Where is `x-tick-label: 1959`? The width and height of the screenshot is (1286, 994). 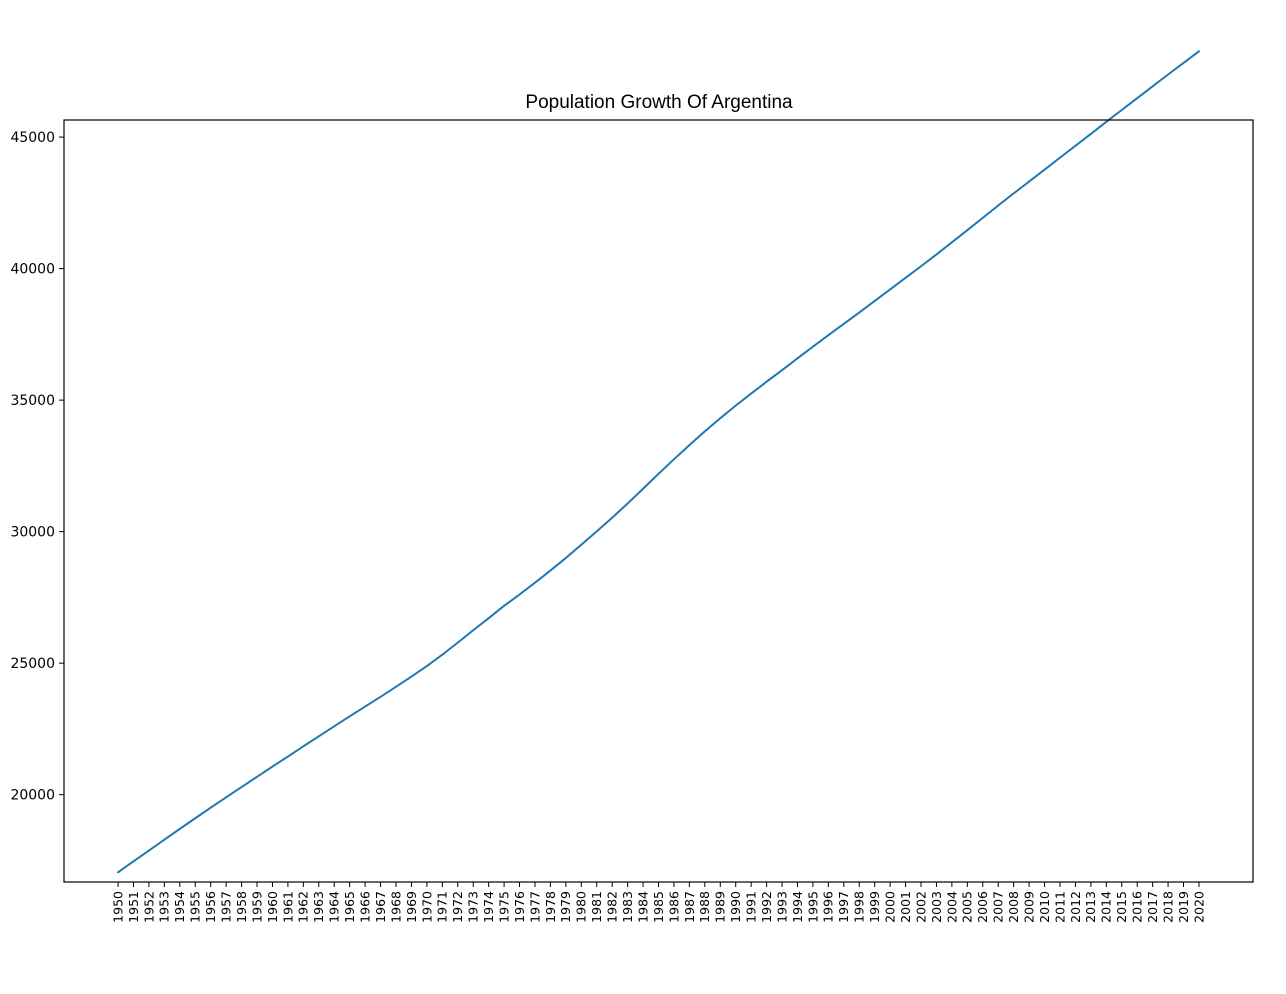
x-tick-label: 1959 is located at coordinates (256, 907).